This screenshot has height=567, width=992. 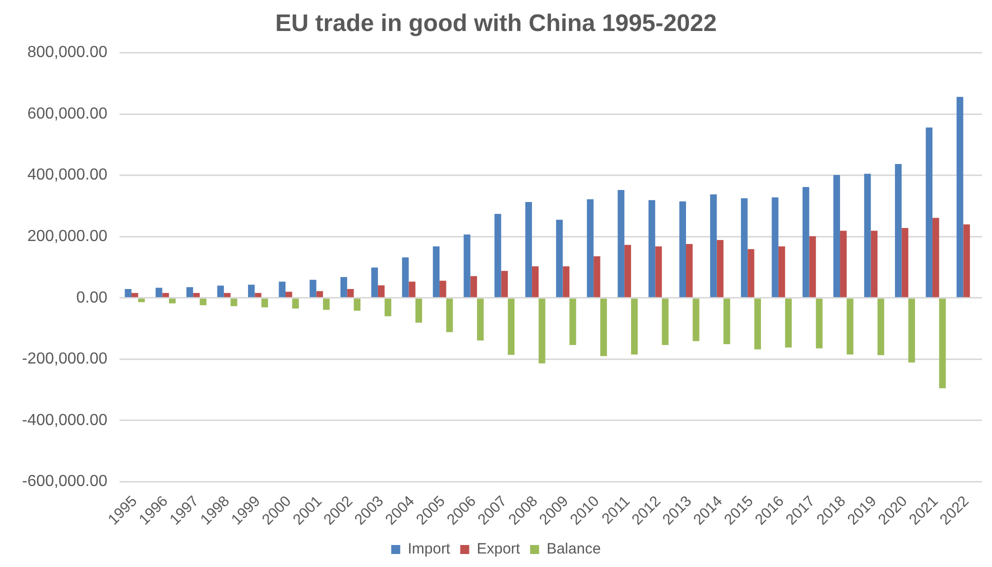 I want to click on y-tick-label: -200,000.00, so click(x=65, y=359).